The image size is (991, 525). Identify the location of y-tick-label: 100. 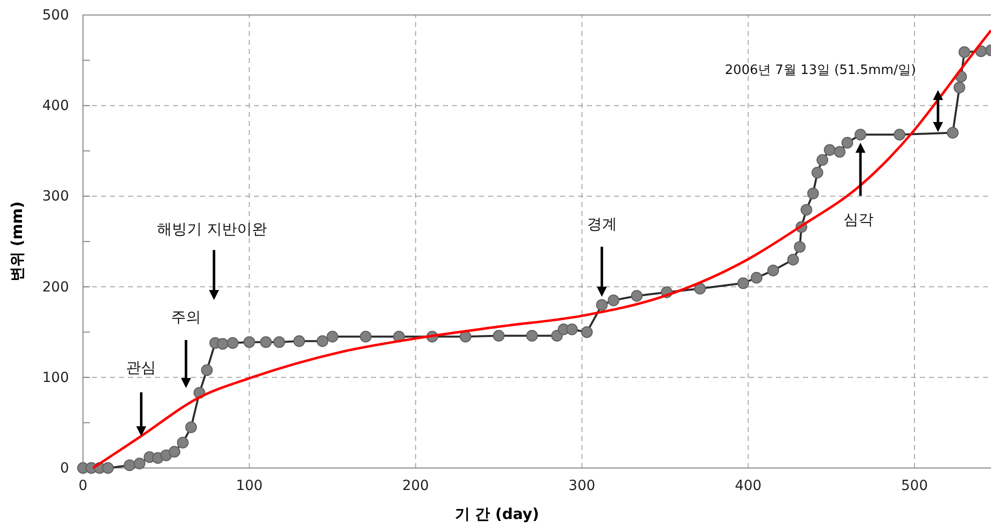
(55, 378).